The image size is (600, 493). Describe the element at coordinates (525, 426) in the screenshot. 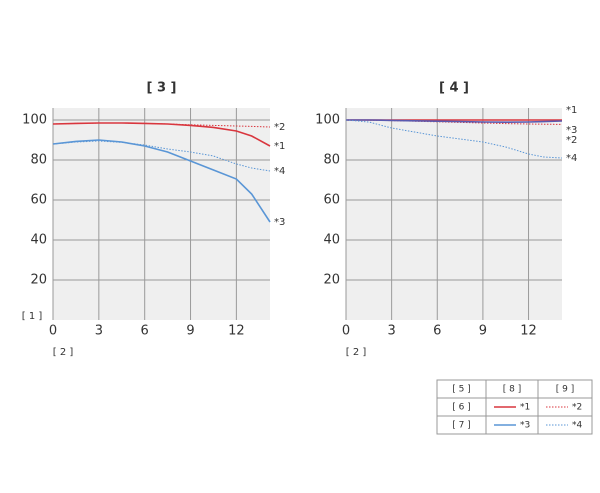

I see `legend-label: *3` at that location.